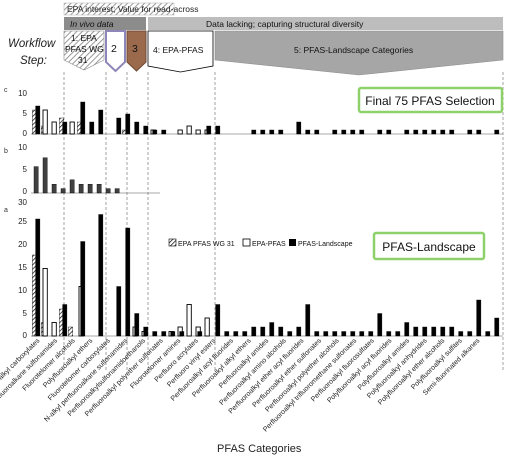 This screenshot has height=462, width=512. I want to click on step3-label: 3, so click(135, 49).